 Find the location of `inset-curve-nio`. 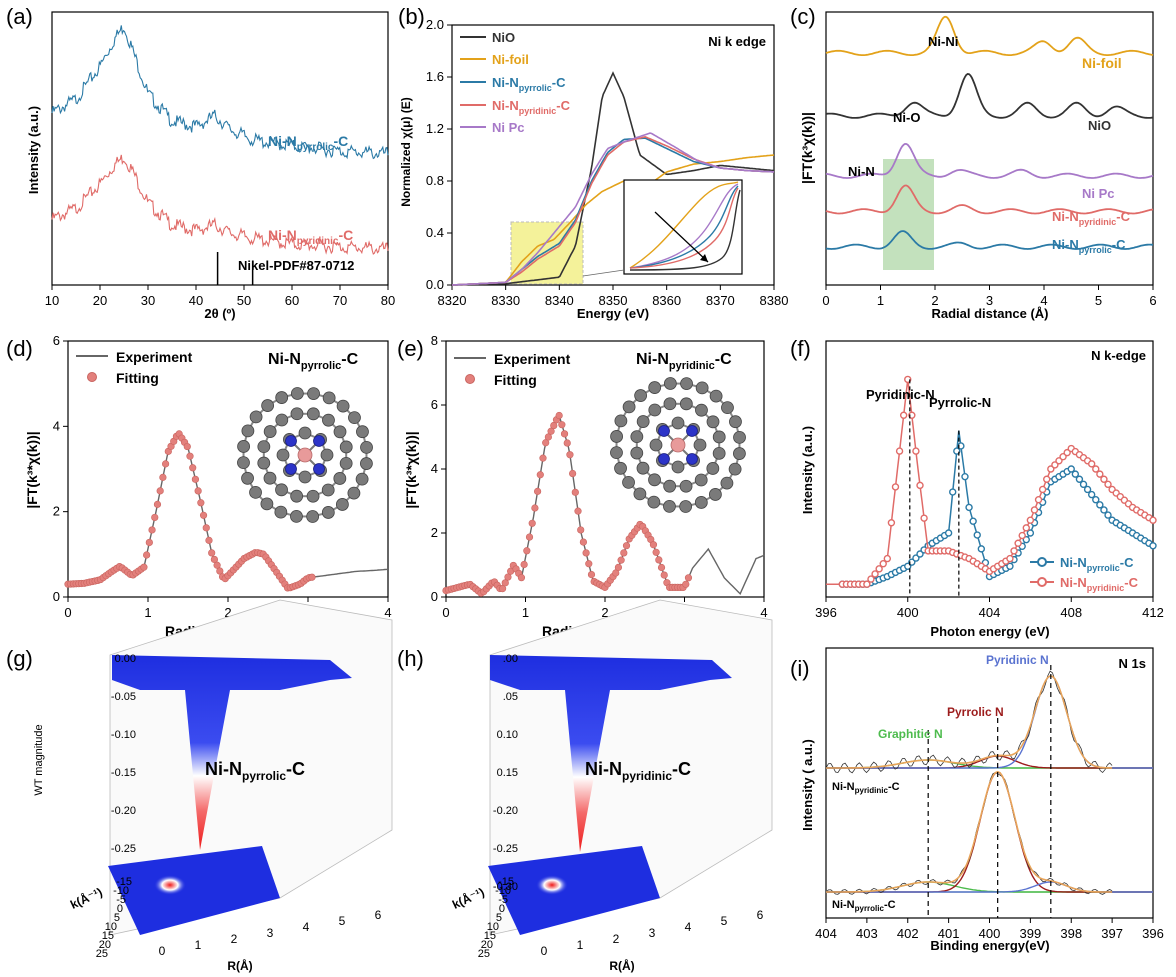

inset-curve-nio is located at coordinates (685, 230).